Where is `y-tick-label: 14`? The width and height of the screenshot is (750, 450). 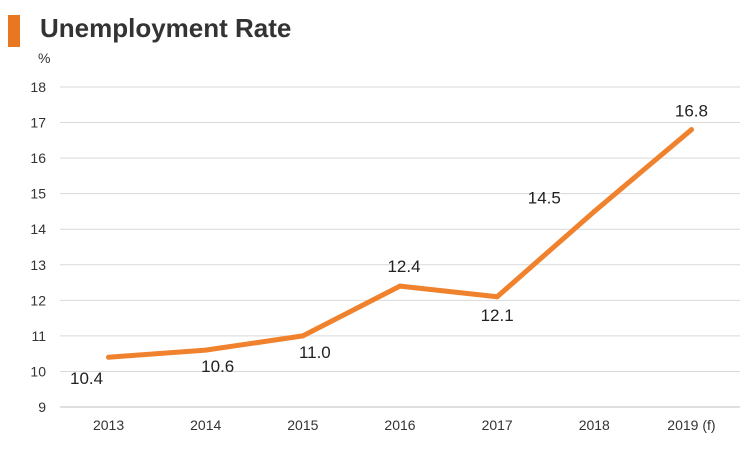 y-tick-label: 14 is located at coordinates (38, 229).